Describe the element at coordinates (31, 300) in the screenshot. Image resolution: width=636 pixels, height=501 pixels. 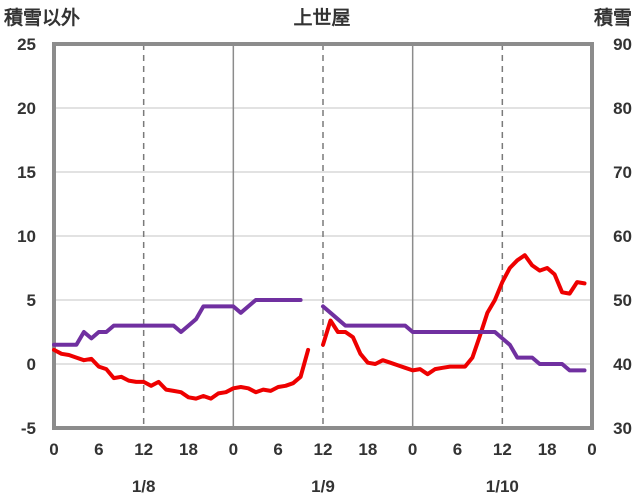
I see `left-tick-label: 5` at that location.